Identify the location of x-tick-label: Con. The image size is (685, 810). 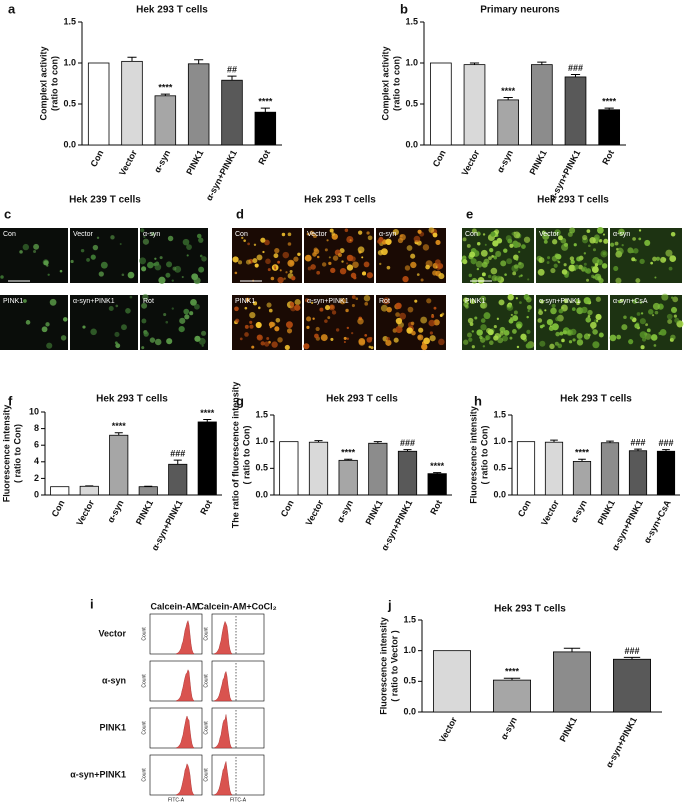
(58, 508).